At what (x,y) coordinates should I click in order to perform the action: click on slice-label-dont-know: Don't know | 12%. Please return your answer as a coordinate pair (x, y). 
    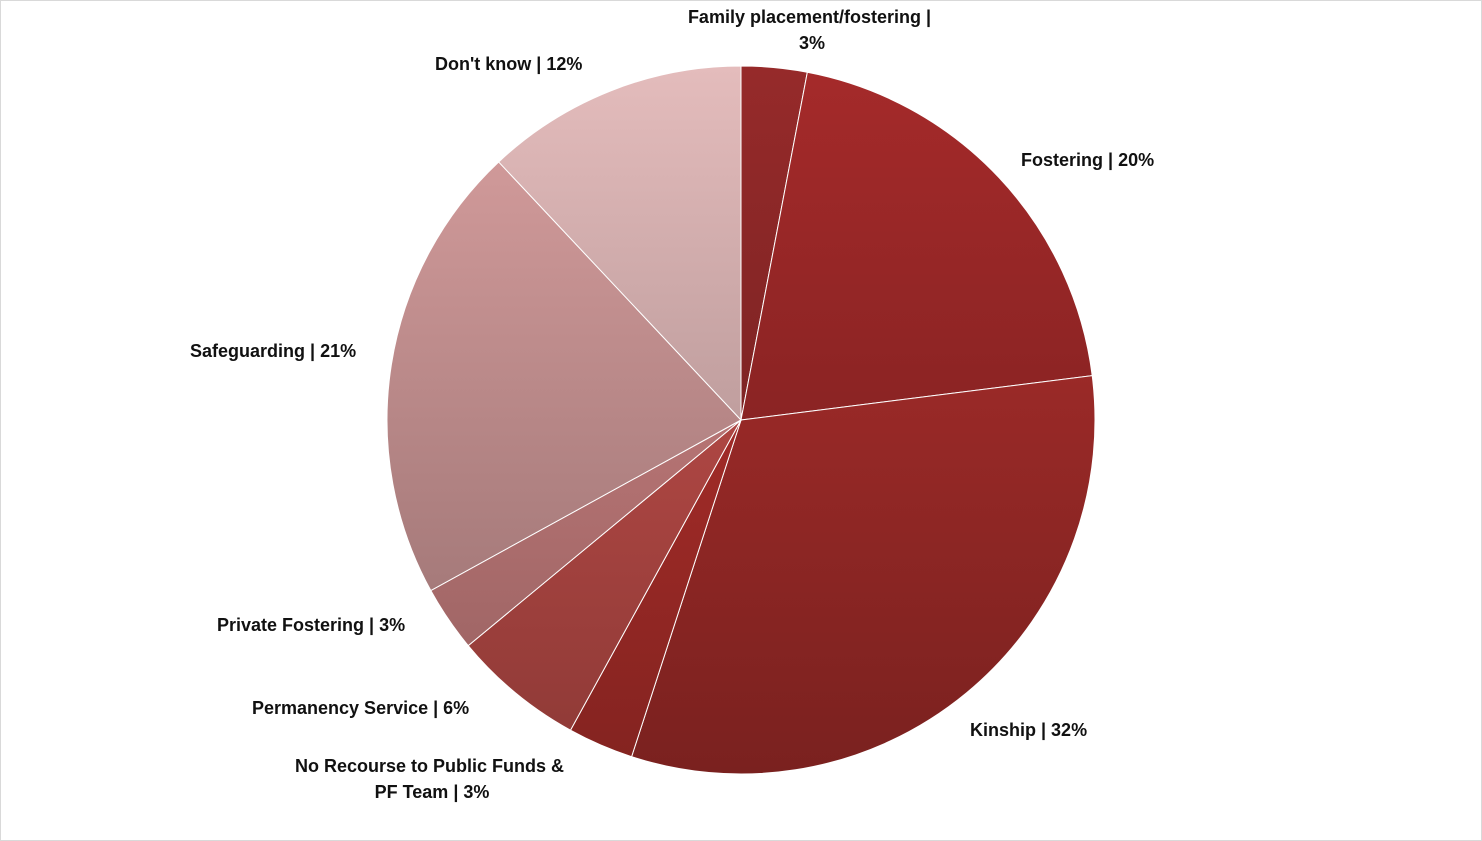
    Looking at the image, I should click on (508, 64).